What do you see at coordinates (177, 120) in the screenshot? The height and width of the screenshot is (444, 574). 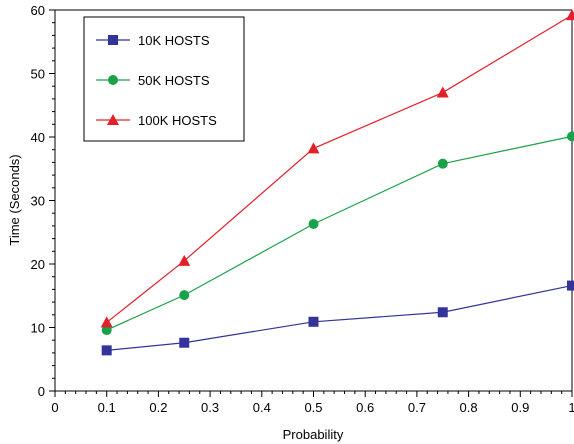 I see `legend-label: 100K HOSTS` at bounding box center [177, 120].